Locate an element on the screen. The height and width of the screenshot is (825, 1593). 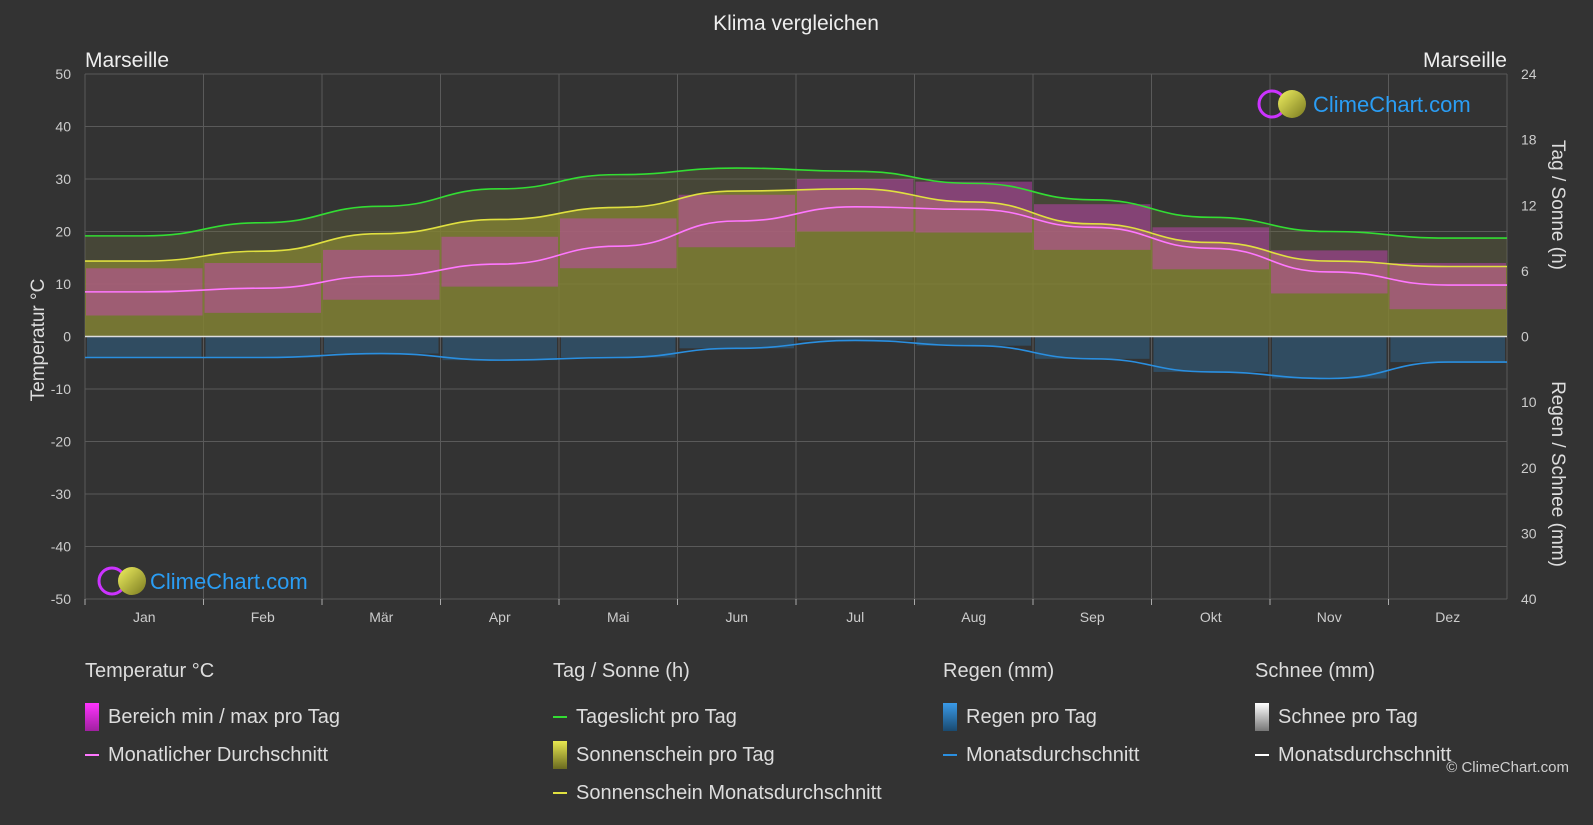
x-tick-label: Jun is located at coordinates (736, 617).